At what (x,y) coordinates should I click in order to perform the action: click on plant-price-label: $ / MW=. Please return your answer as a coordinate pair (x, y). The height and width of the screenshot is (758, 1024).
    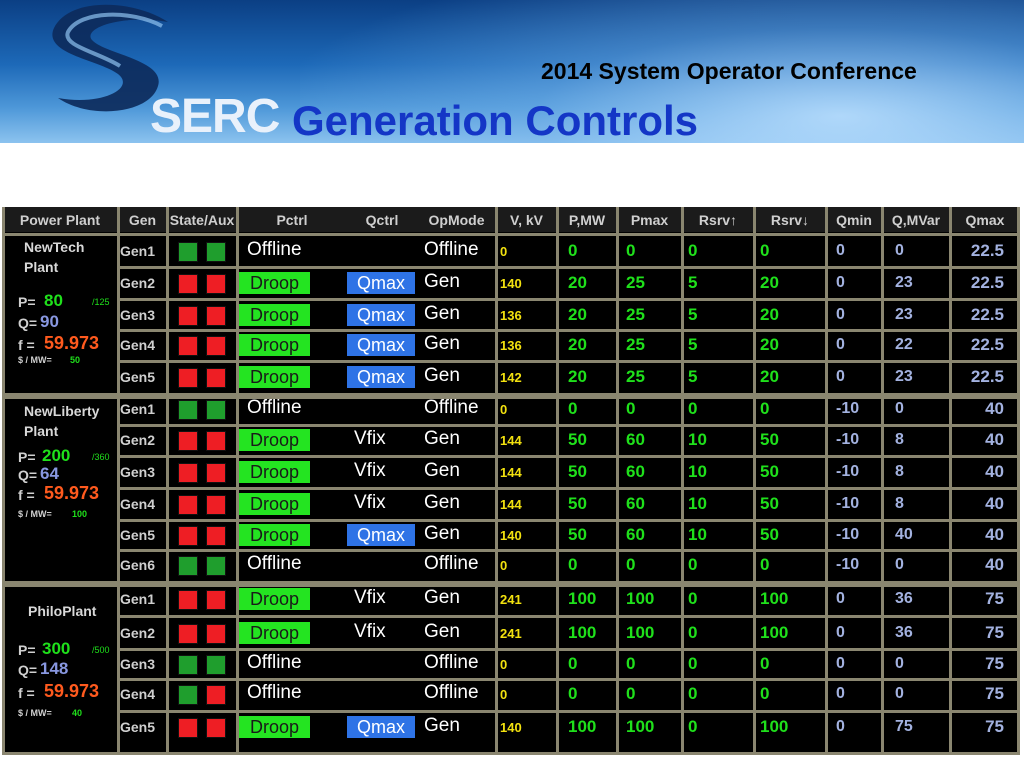
    Looking at the image, I should click on (35, 713).